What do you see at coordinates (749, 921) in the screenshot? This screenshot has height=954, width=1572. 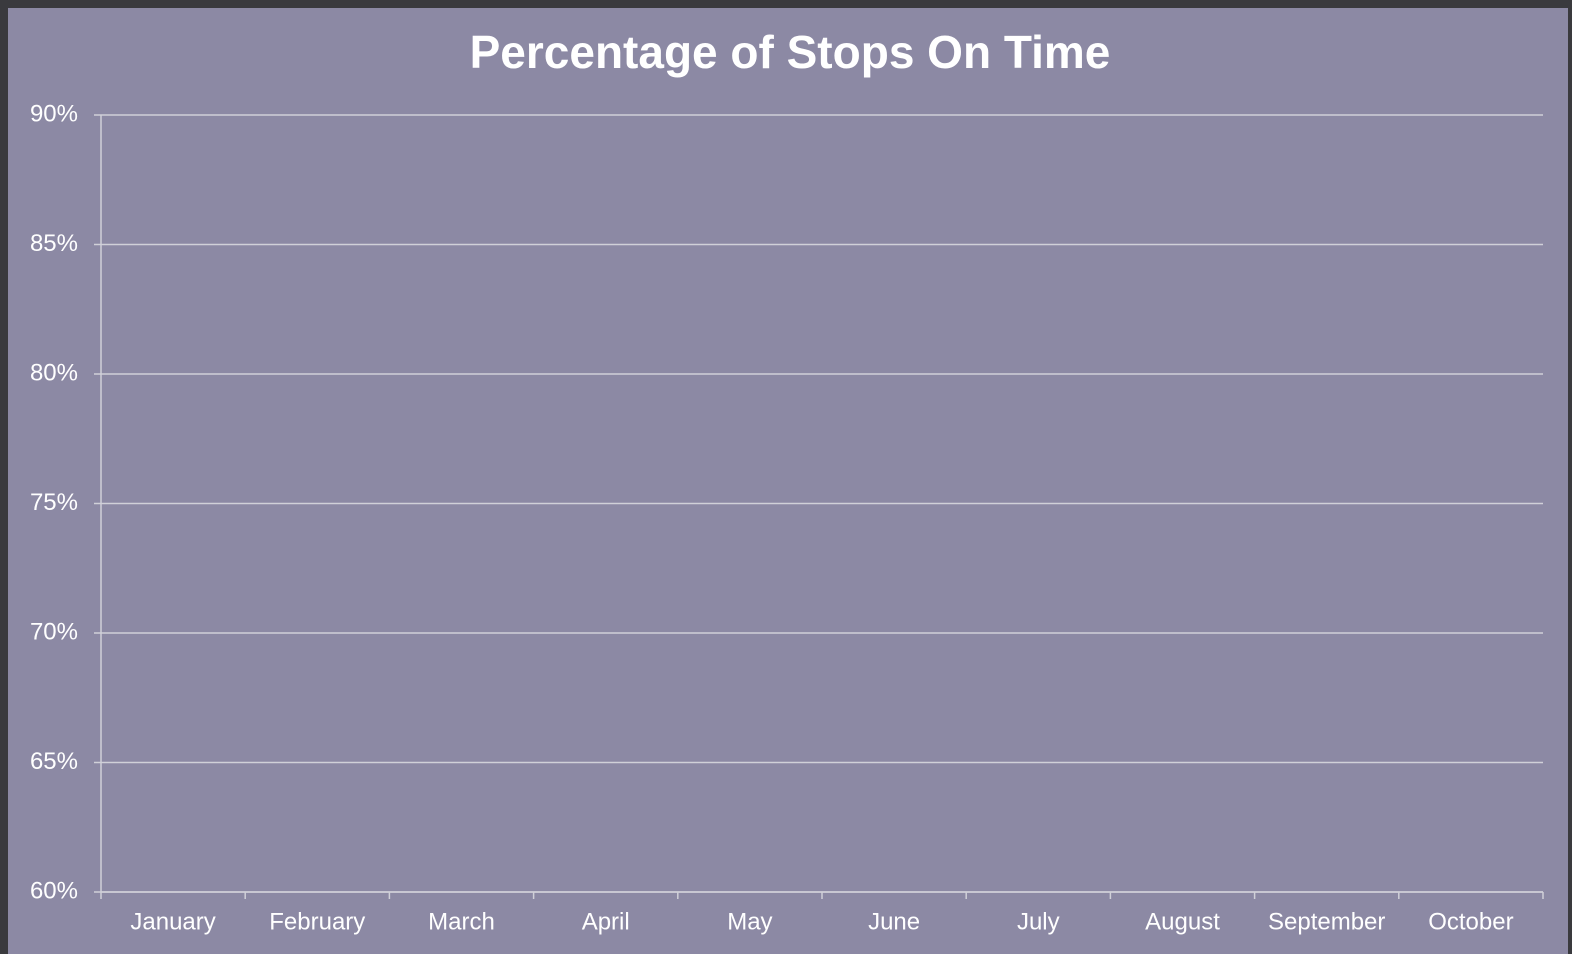 I see `x-tick-label: May` at bounding box center [749, 921].